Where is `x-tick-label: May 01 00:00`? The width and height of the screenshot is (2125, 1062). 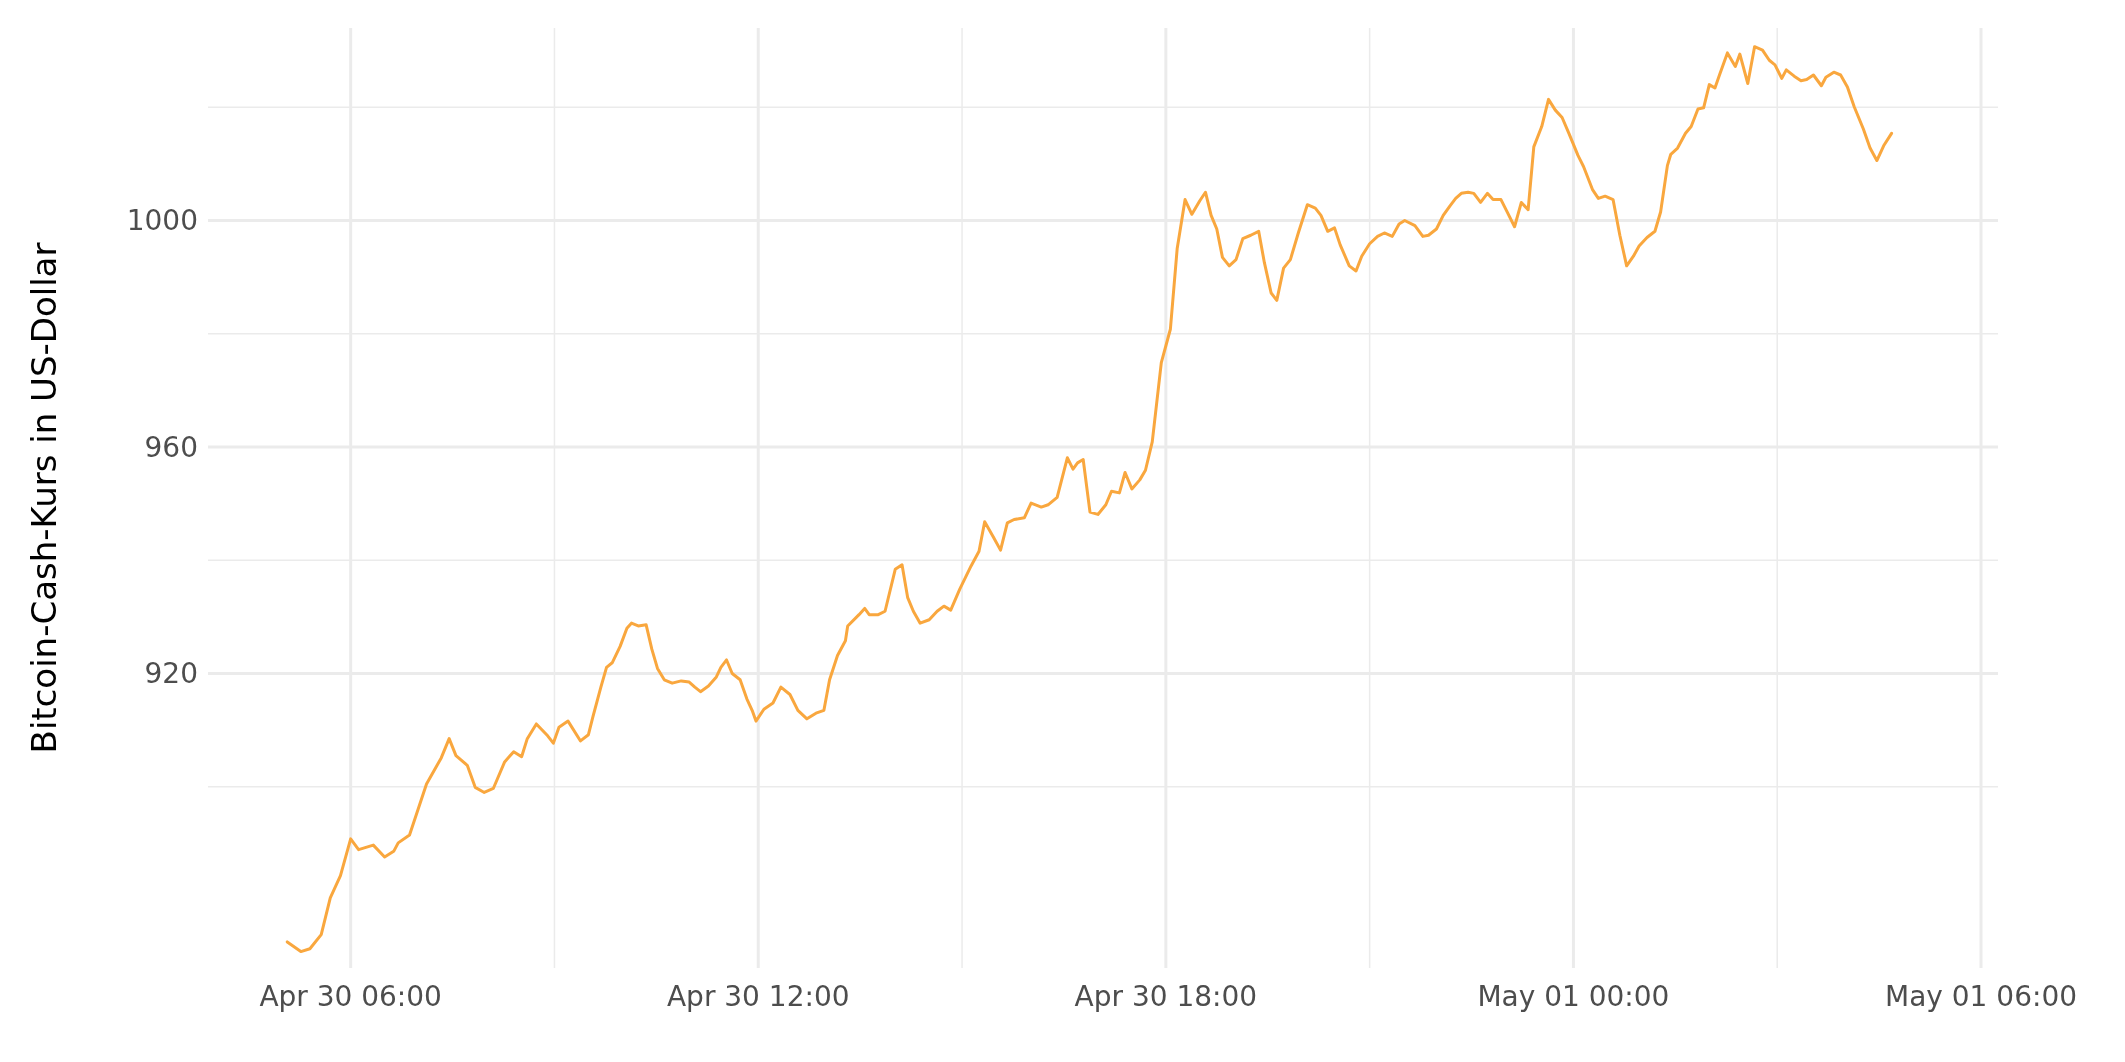 x-tick-label: May 01 00:00 is located at coordinates (1573, 996).